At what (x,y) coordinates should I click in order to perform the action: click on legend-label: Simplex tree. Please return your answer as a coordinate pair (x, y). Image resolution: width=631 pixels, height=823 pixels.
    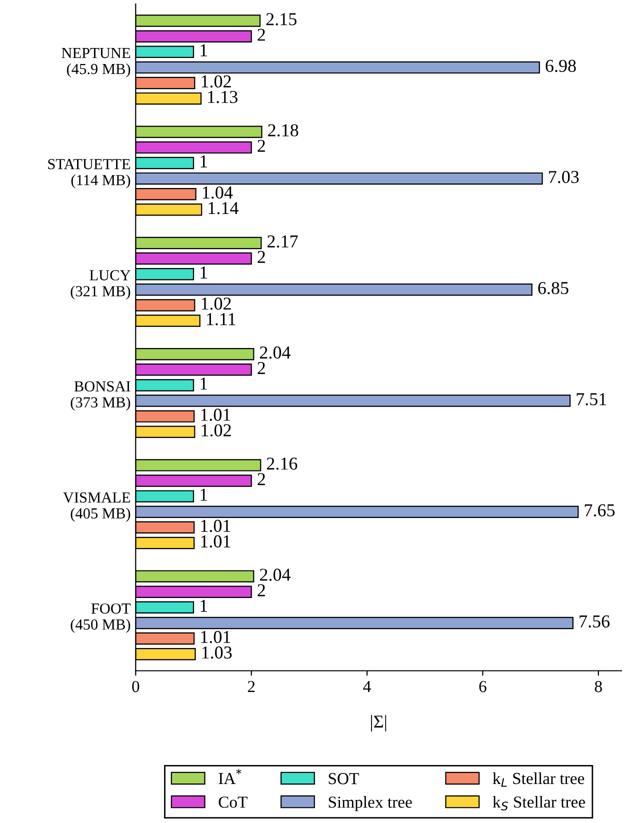
    Looking at the image, I should click on (370, 804).